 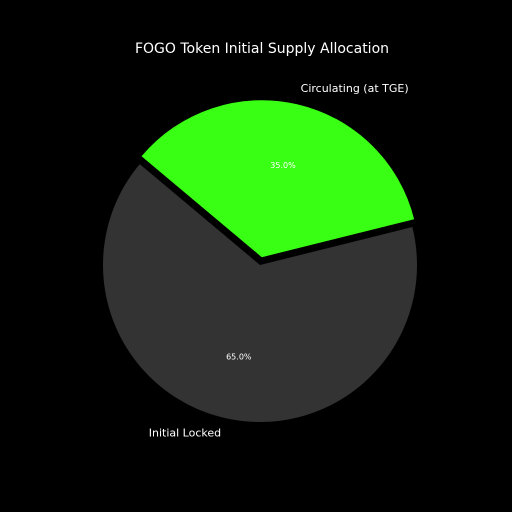 I want to click on chart-title: FOGO Token Initial Supply Allocation, so click(x=262, y=49).